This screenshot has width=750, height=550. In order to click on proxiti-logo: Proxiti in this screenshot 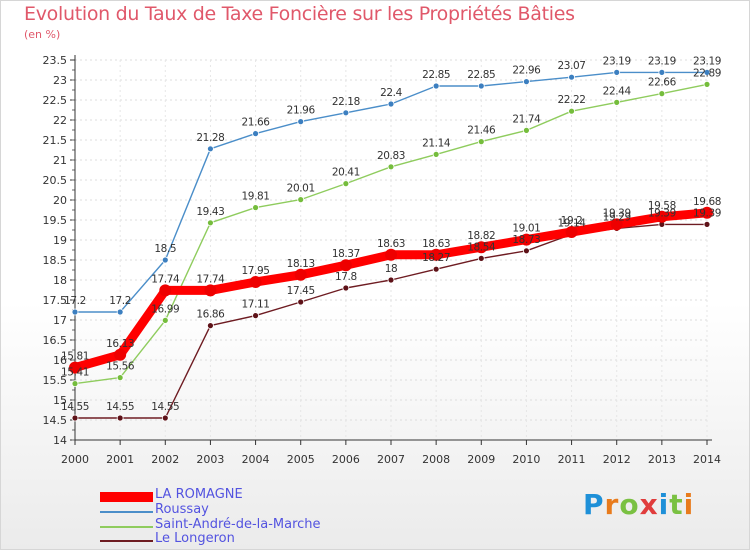, I will do `click(638, 504)`.